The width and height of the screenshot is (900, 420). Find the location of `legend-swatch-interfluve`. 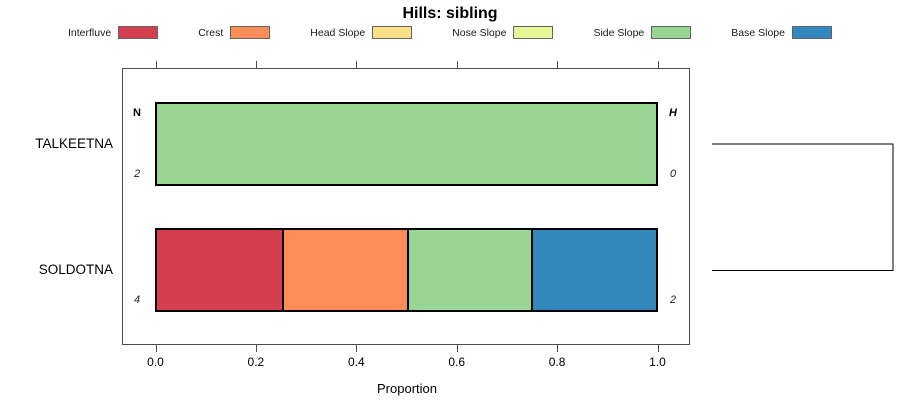

legend-swatch-interfluve is located at coordinates (138, 32).